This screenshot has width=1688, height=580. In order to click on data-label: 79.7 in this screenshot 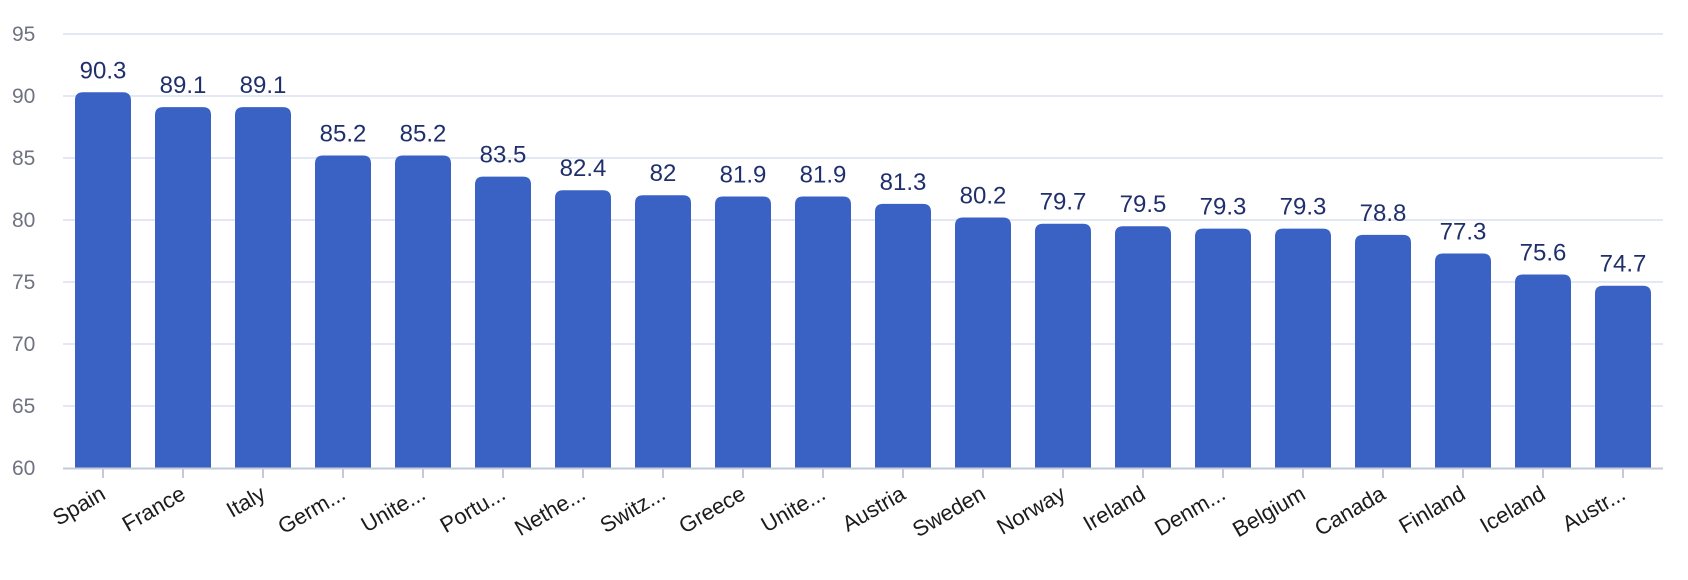, I will do `click(1063, 202)`.